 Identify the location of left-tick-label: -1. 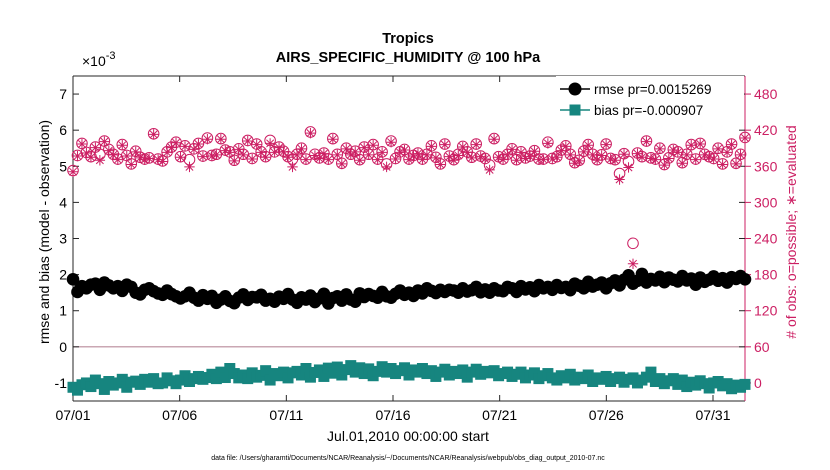
(61, 383).